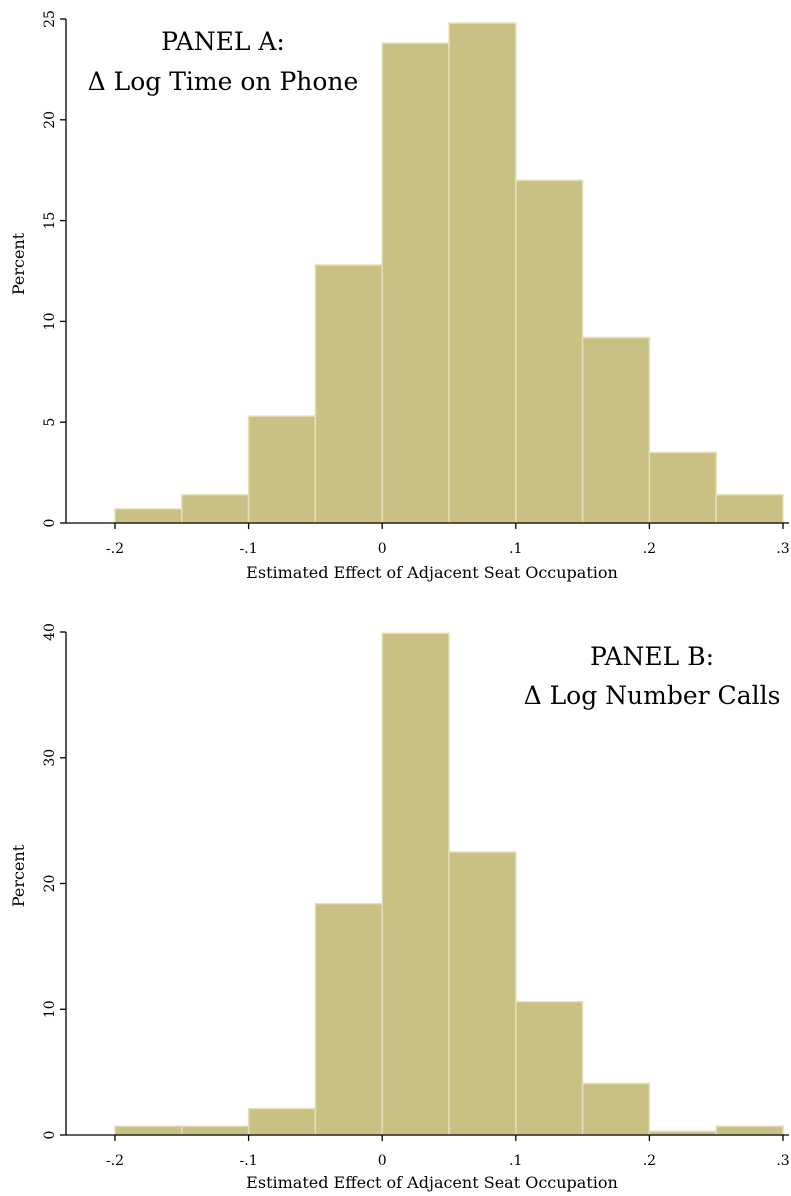 This screenshot has height=1196, width=791. What do you see at coordinates (652, 656) in the screenshot?
I see `panel-b-title: PANEL B:` at bounding box center [652, 656].